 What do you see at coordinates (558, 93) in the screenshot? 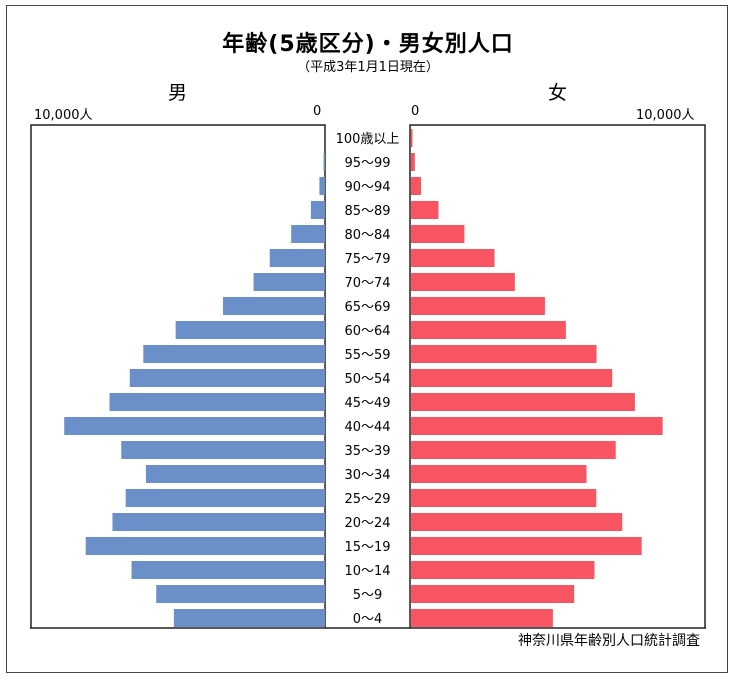
I see `female-label: 女` at bounding box center [558, 93].